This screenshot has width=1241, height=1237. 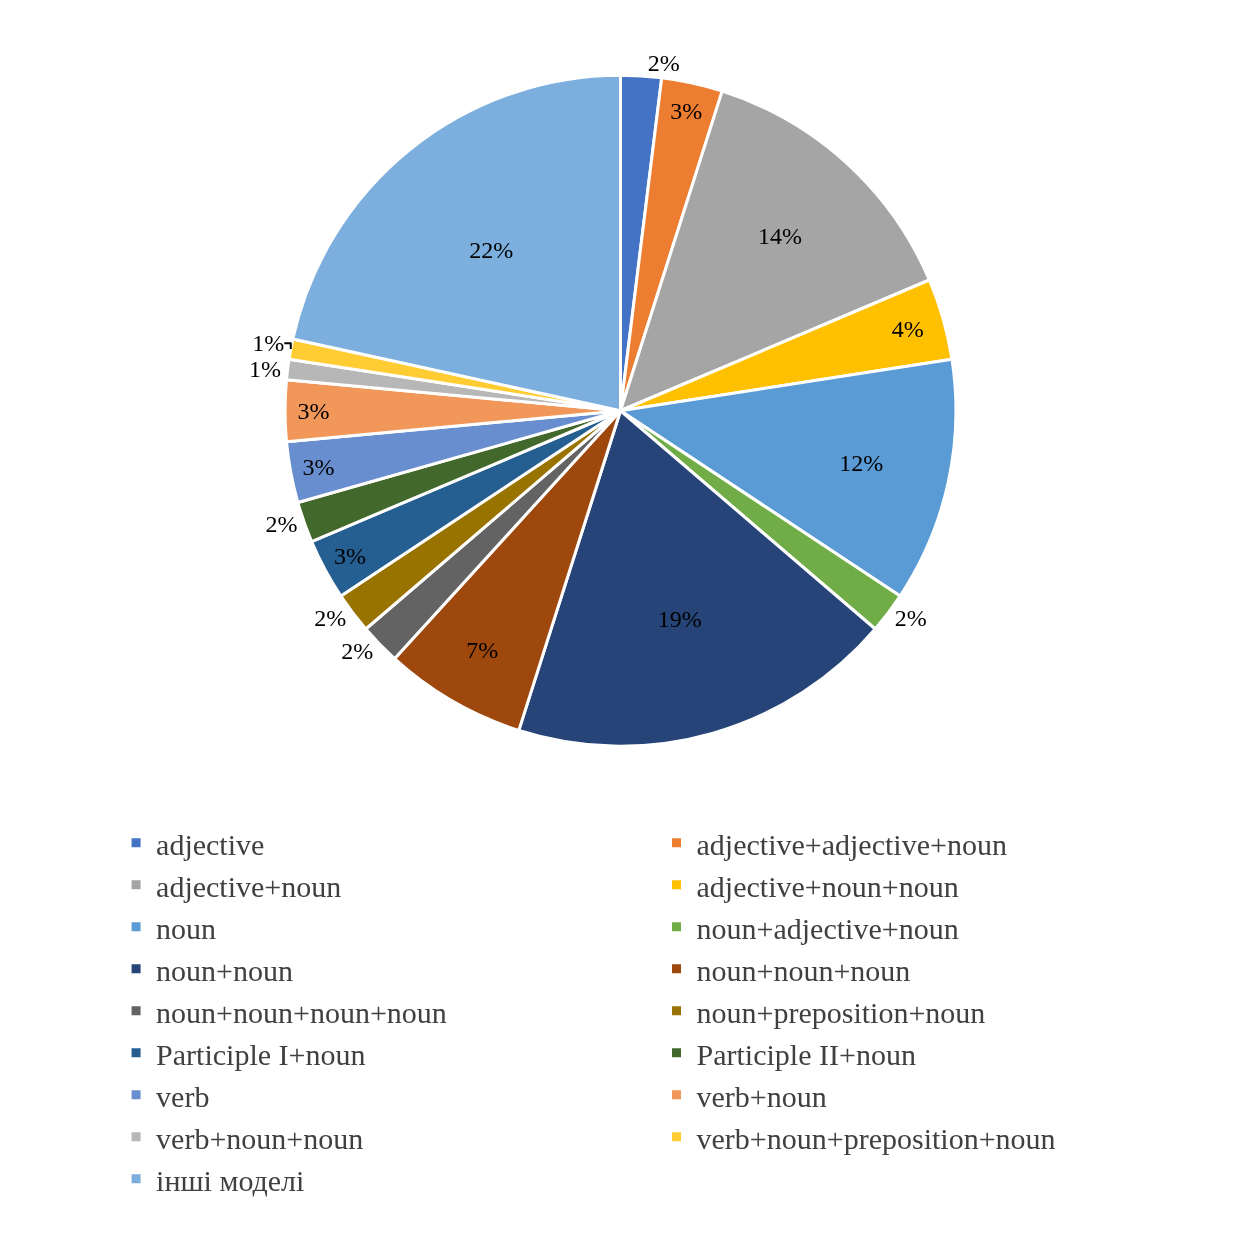 I want to click on legend-label: verb, so click(x=183, y=1096).